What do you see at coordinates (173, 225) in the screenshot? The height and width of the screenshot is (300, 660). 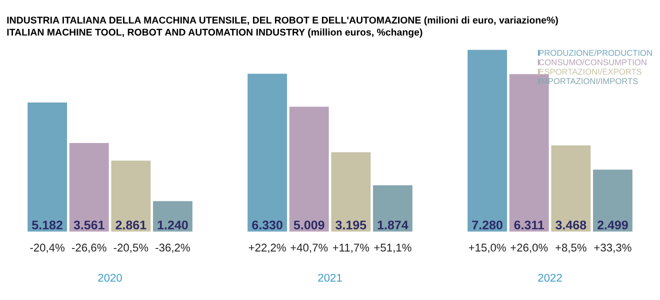 I see `data-label: 1.240` at bounding box center [173, 225].